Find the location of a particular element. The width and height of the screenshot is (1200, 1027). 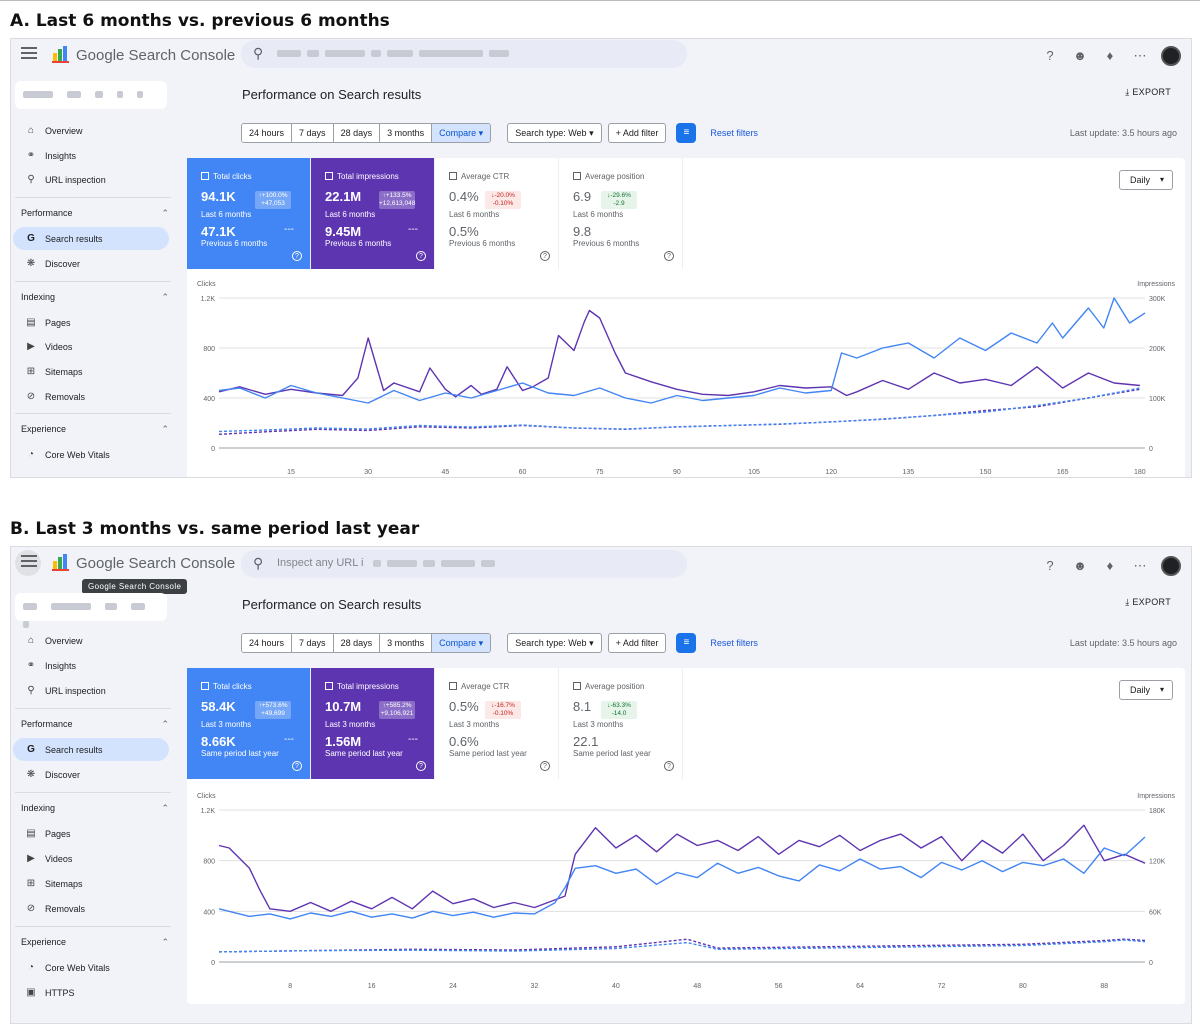

x-tick: 150 is located at coordinates (986, 472).